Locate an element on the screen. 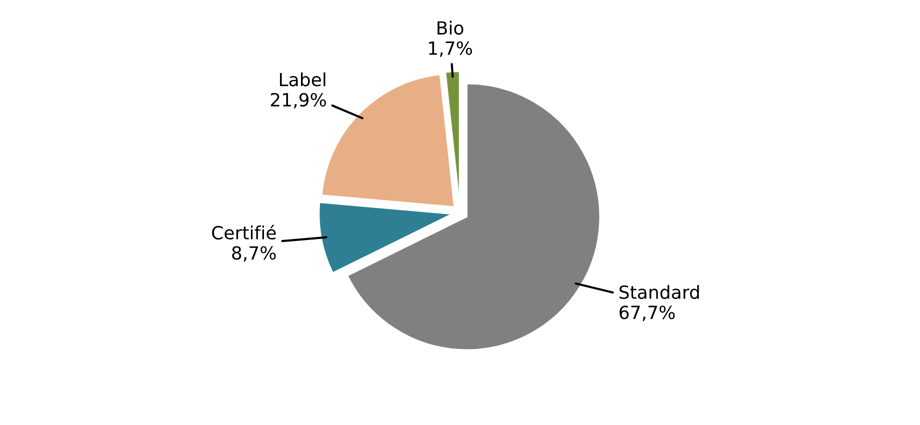 This screenshot has width=920, height=425. slice-label: Certifié is located at coordinates (244, 232).